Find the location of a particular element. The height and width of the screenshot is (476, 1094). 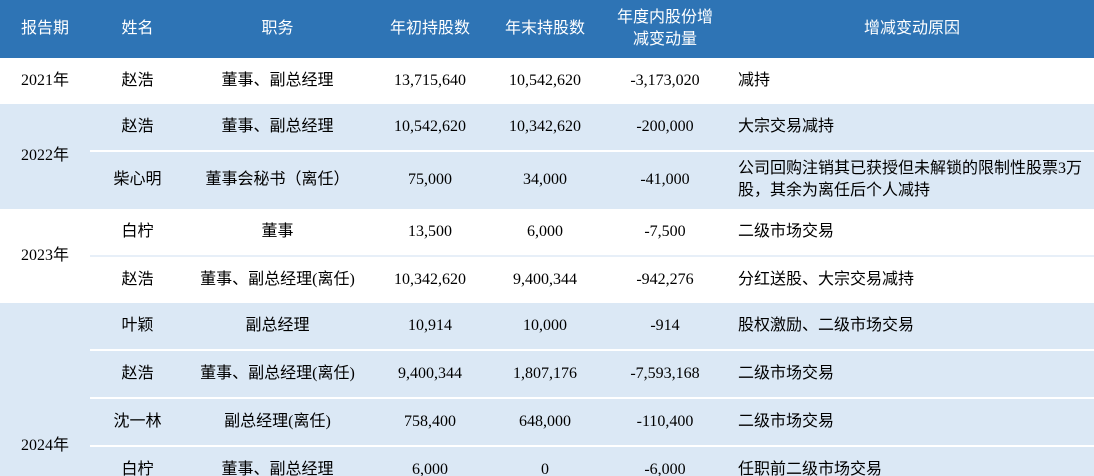

reason-cell: 股权激励、二级市场交易 is located at coordinates (912, 326).